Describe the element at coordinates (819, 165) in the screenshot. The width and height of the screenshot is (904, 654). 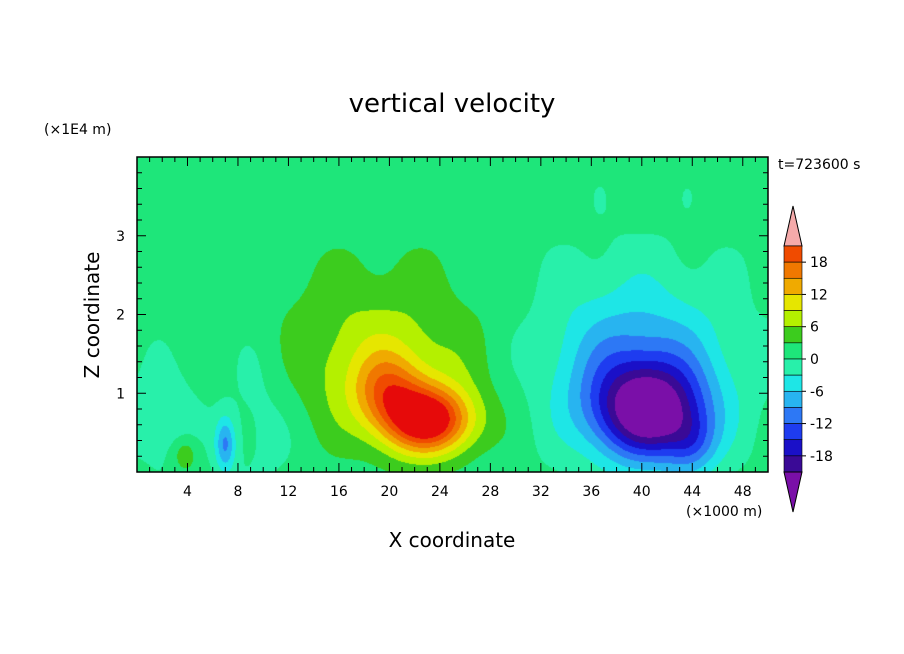
I see `time-label: t=723600 s` at that location.